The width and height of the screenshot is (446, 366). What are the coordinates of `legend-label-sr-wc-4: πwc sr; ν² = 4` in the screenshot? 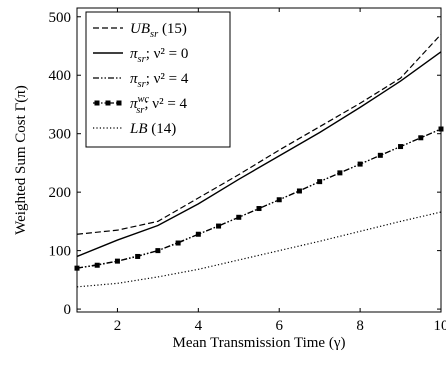 It's located at (159, 105).